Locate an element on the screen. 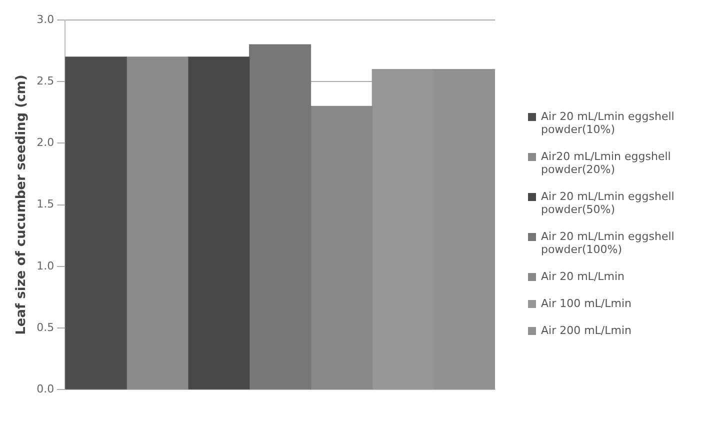  y-tick-label: 0.5 is located at coordinates (45, 327).